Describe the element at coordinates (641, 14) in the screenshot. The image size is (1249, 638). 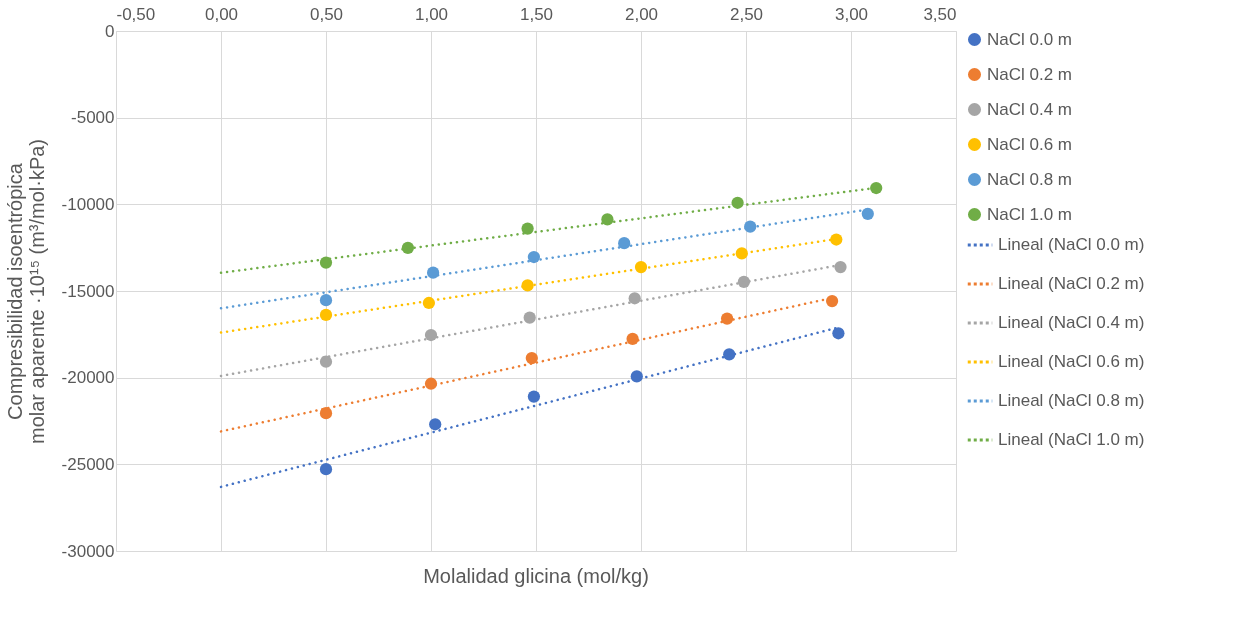
I see `x-tick-label: 2,00` at that location.